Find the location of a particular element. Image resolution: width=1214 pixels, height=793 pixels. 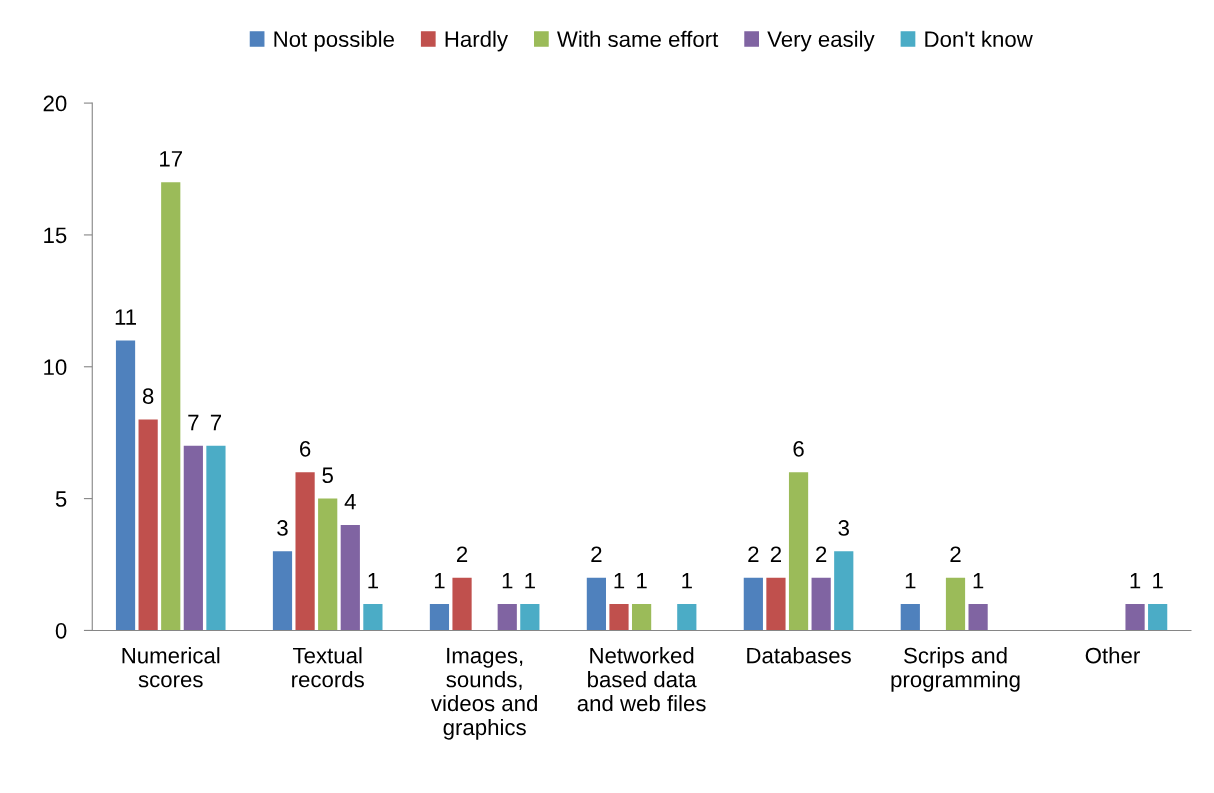

x-tick-label: Networked based data and web files is located at coordinates (641, 679).